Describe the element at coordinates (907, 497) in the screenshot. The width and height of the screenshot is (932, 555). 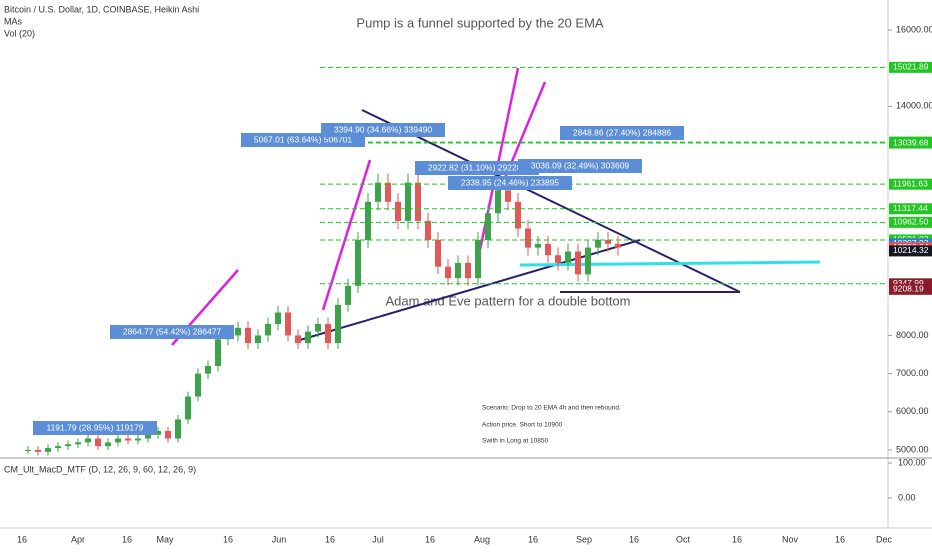
I see `indicator-tick-label: 0.00` at that location.